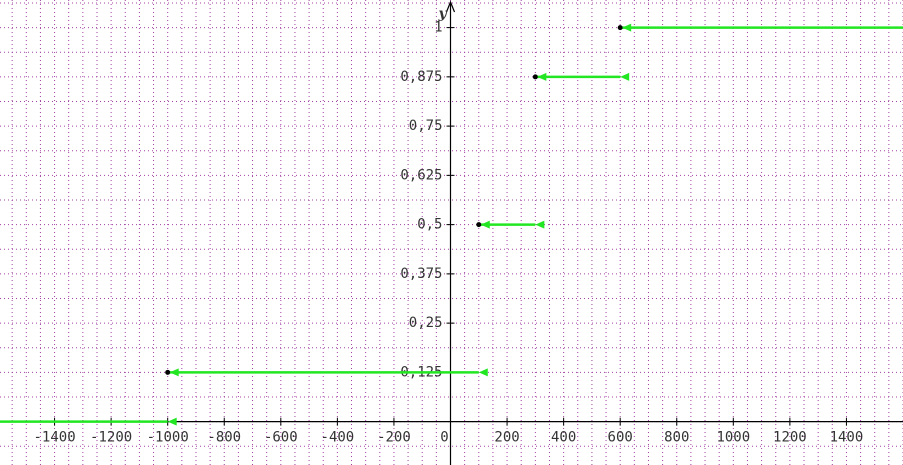  I want to click on y-axis-label: y, so click(443, 14).